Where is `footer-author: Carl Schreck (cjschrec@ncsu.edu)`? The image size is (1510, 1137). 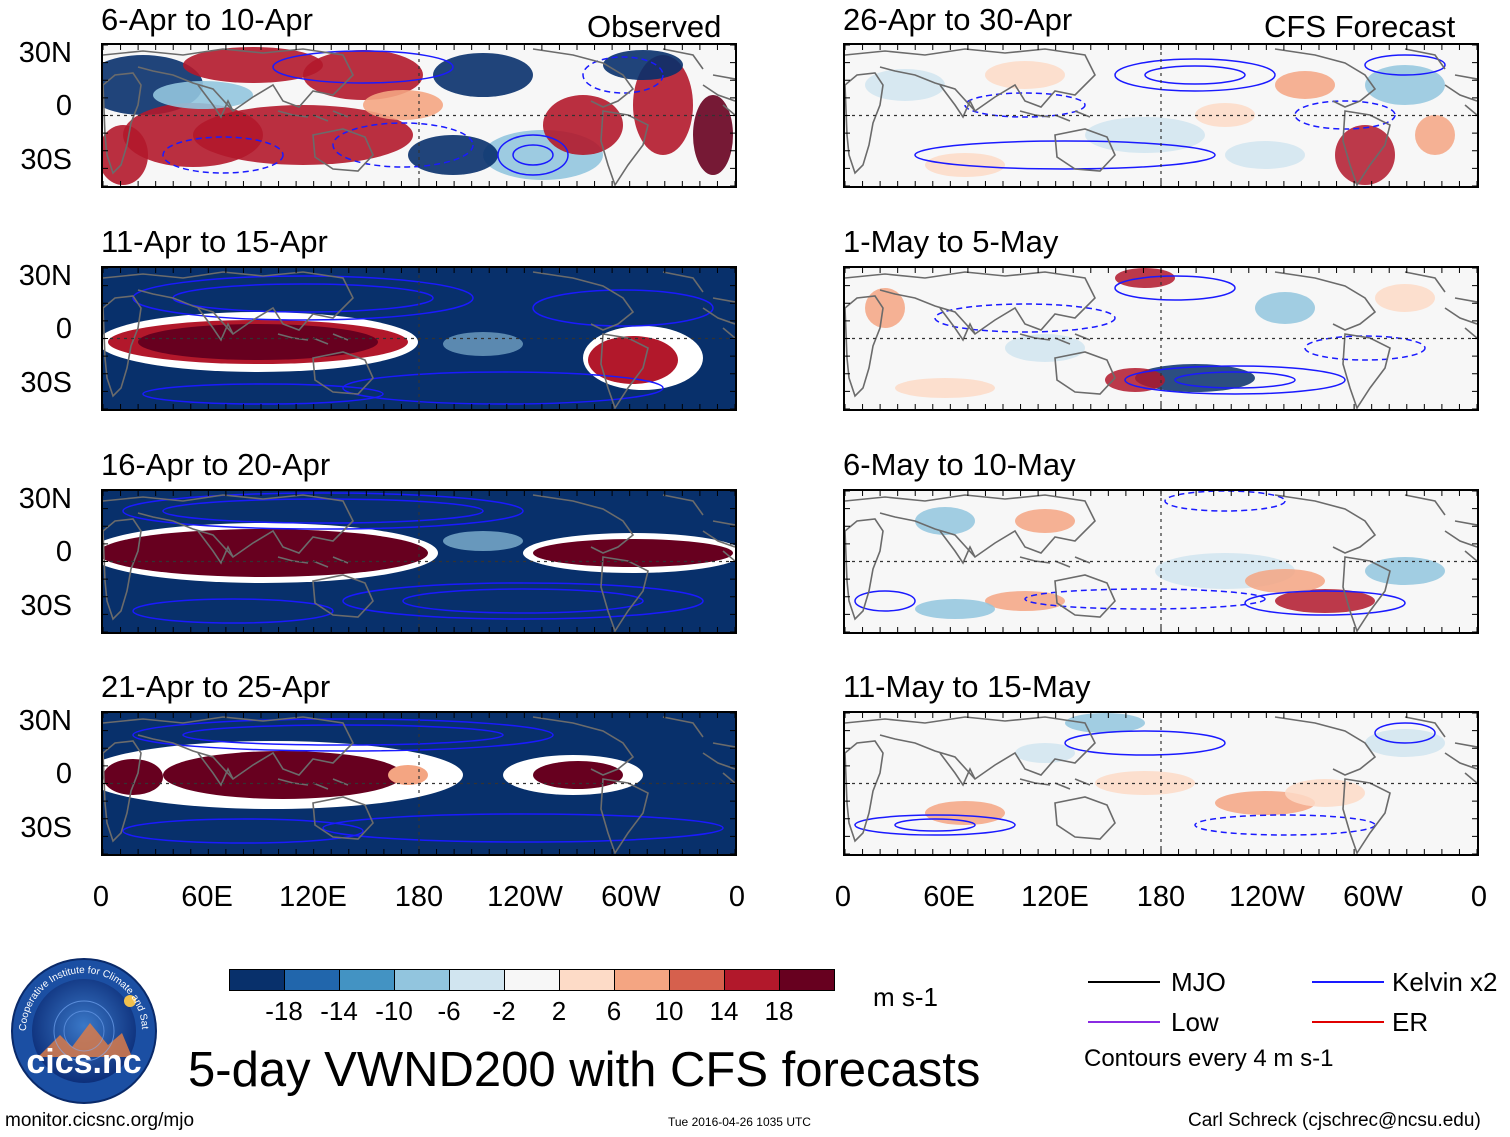 footer-author: Carl Schreck (cjschrec@ncsu.edu) is located at coordinates (1334, 1120).